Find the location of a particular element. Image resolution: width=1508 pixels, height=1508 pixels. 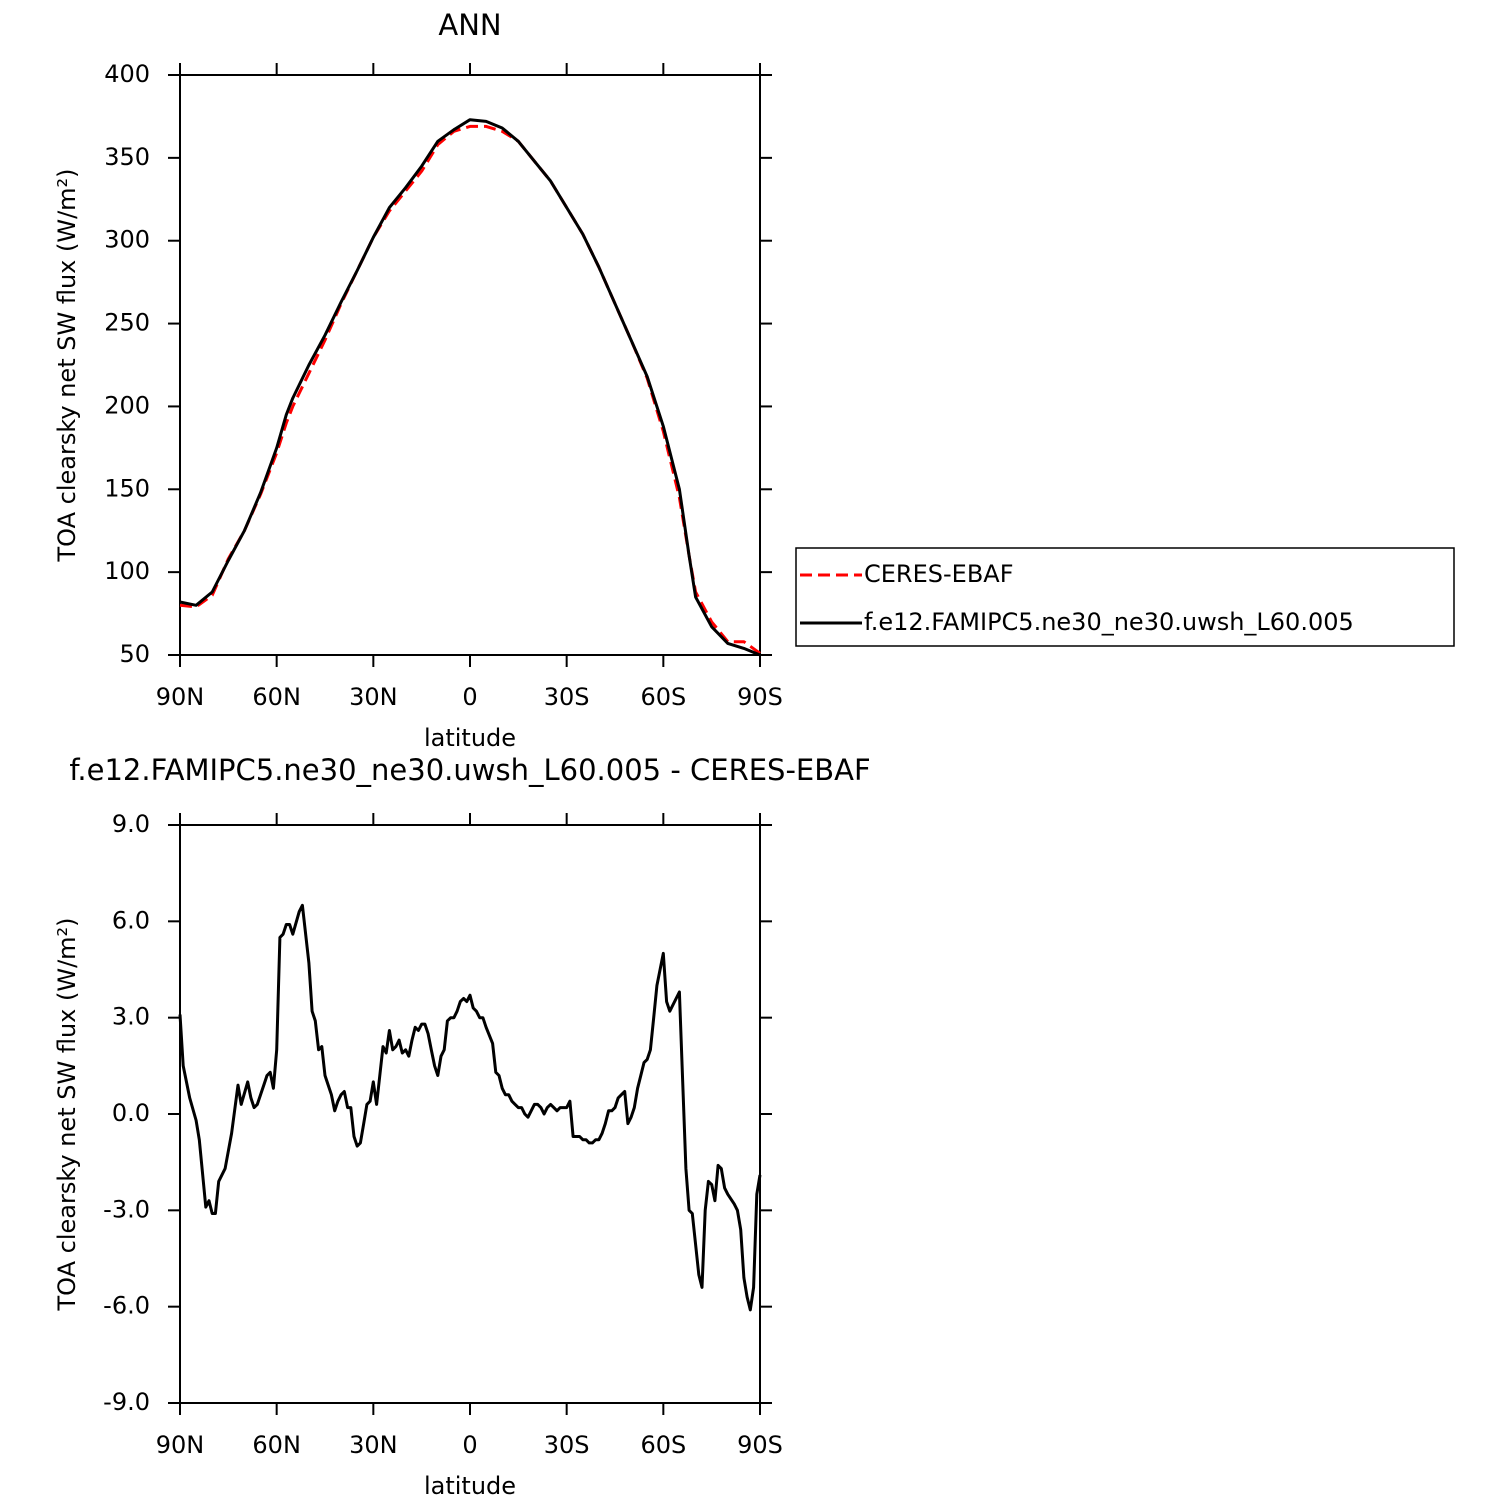

y-tick-label: 200 is located at coordinates (127, 405).